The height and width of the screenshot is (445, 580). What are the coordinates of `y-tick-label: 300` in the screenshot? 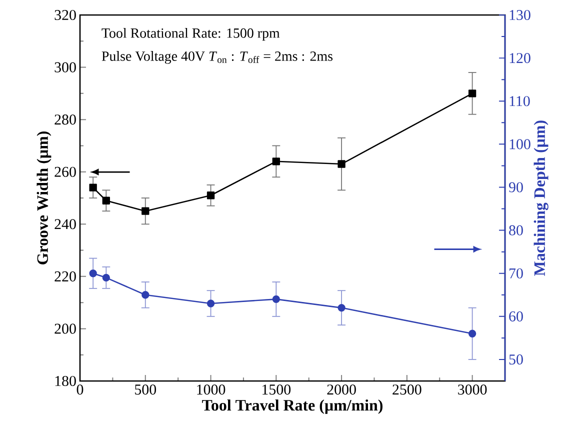 It's located at (65, 67).